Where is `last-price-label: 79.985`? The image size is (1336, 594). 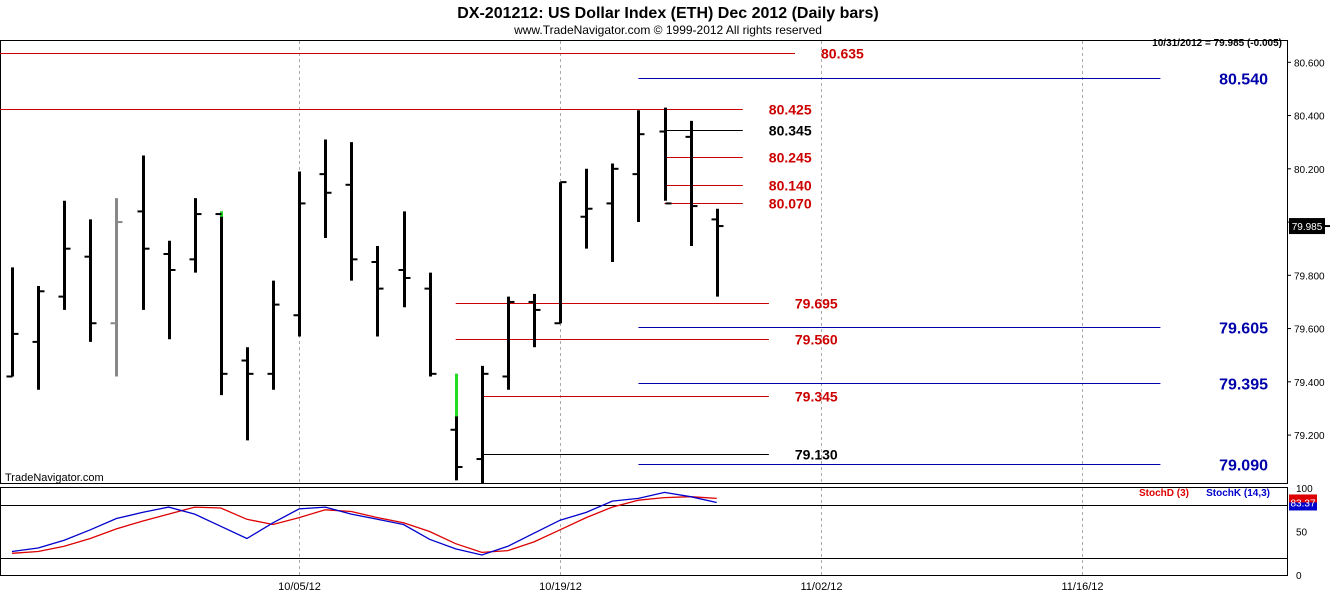
last-price-label: 79.985 is located at coordinates (1307, 227).